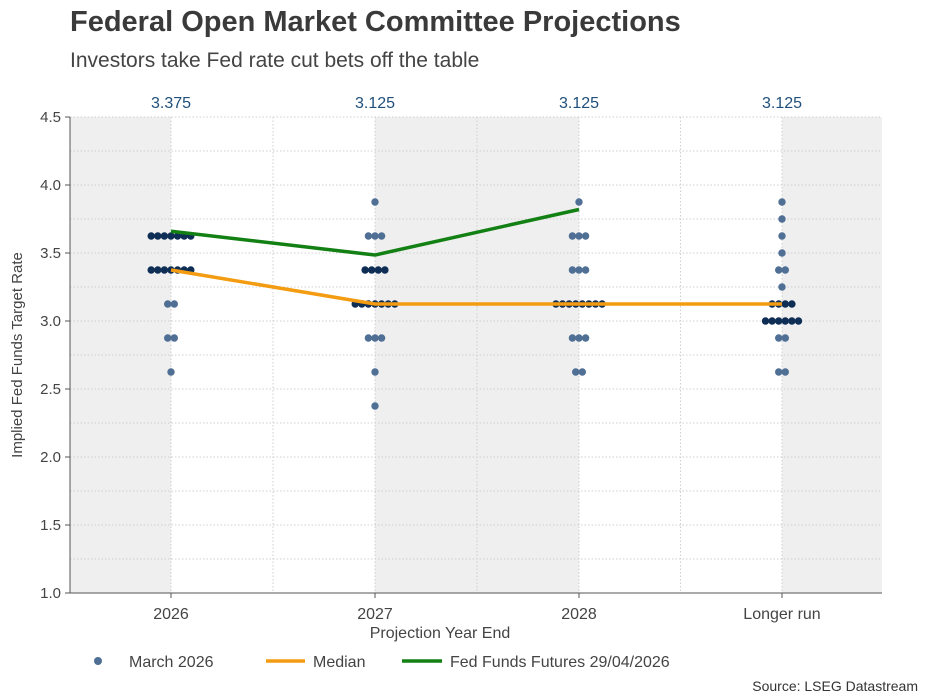 Image resolution: width=930 pixels, height=698 pixels. I want to click on y-tick-label: 2.5, so click(50, 389).